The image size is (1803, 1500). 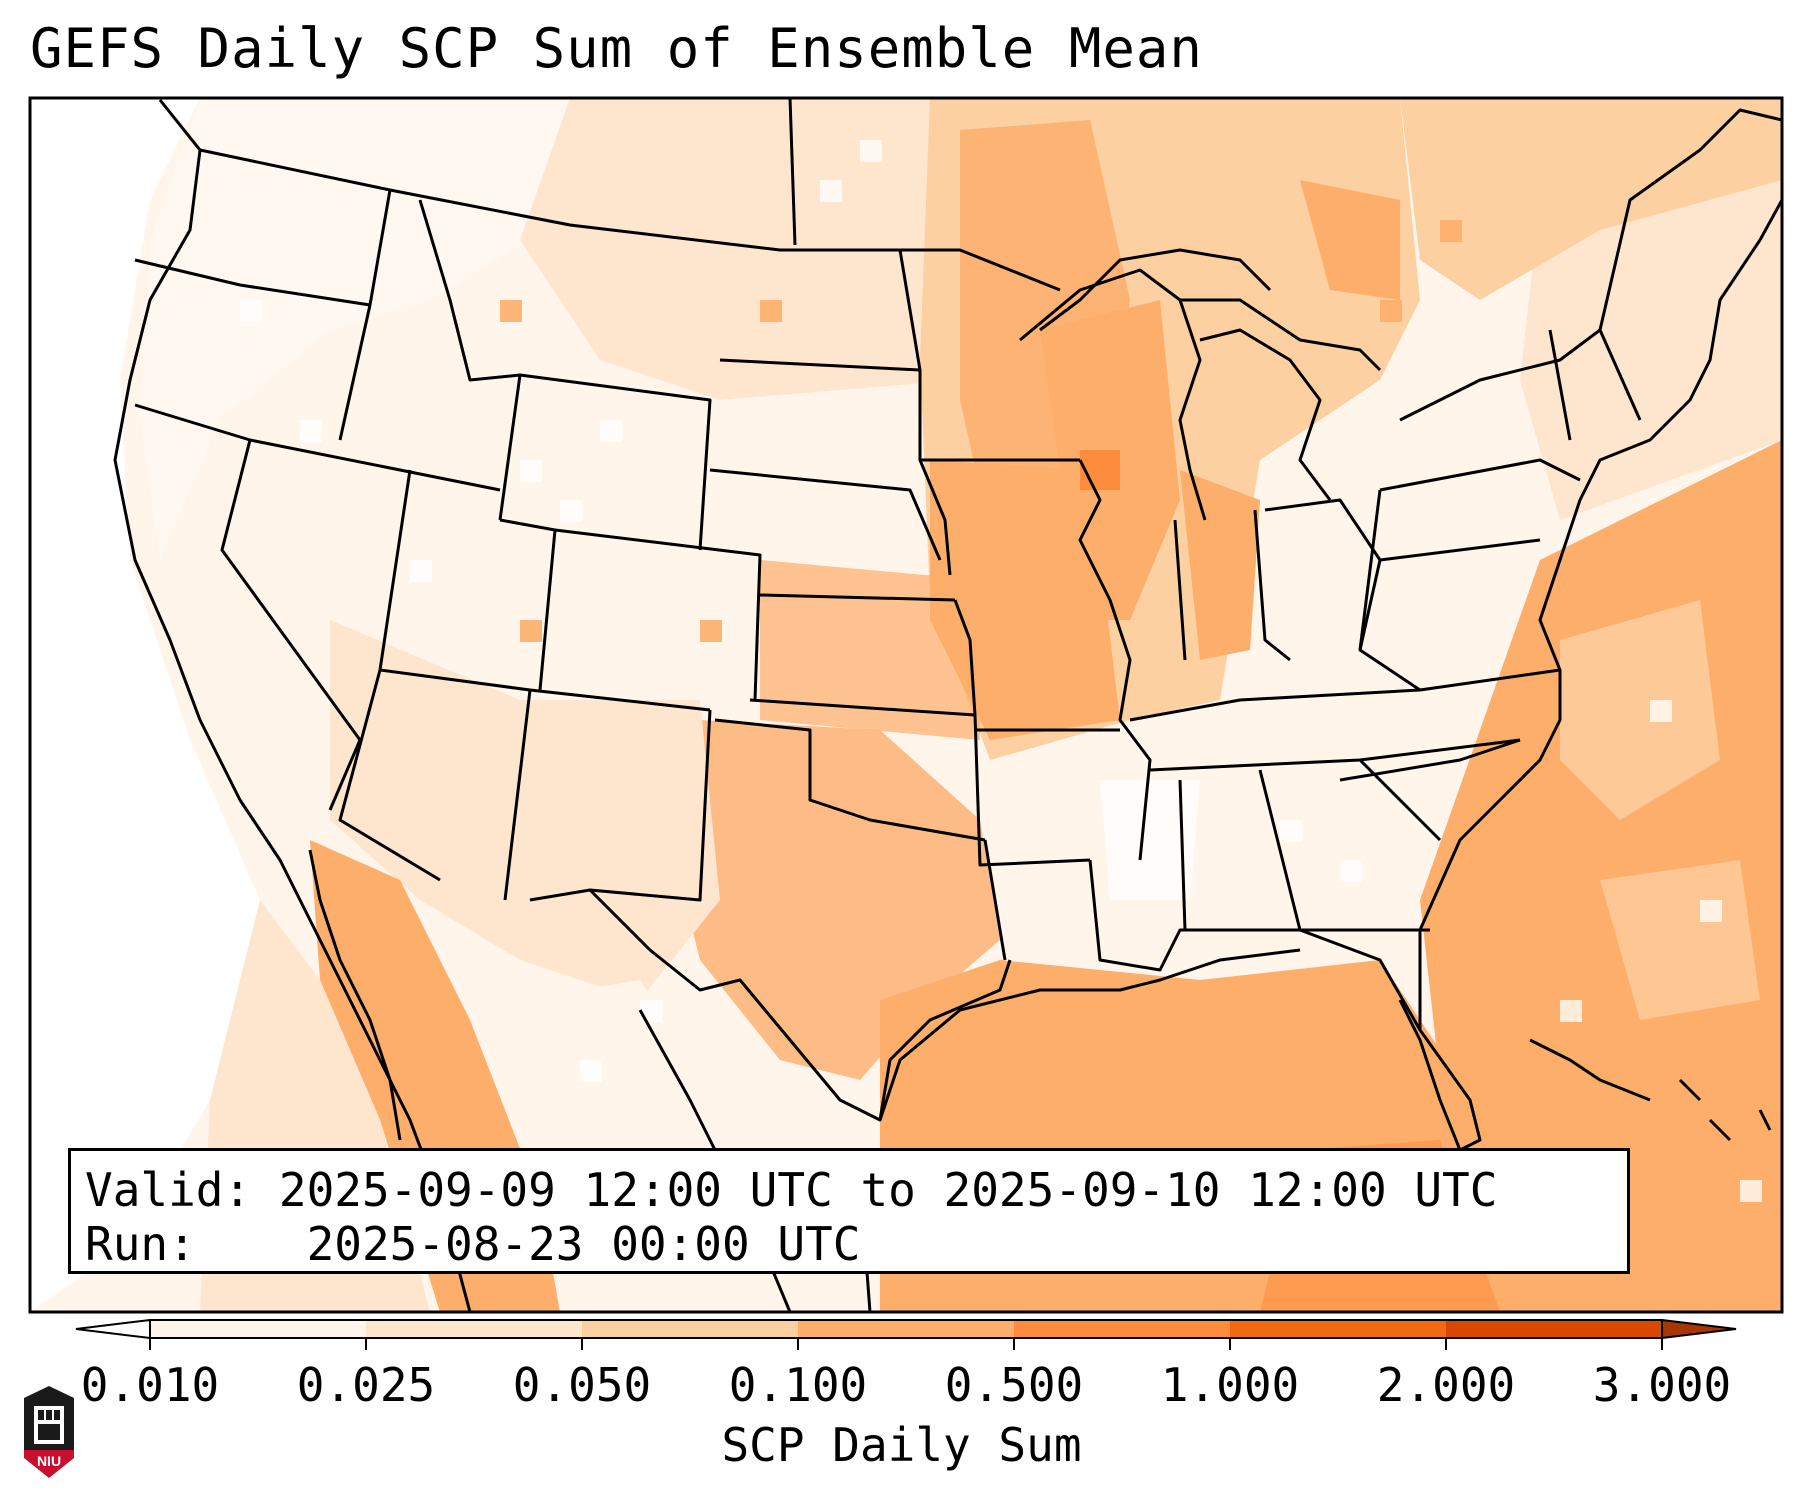 What do you see at coordinates (1662, 1385) in the screenshot?
I see `colorbar-tick-label: 3.000` at bounding box center [1662, 1385].